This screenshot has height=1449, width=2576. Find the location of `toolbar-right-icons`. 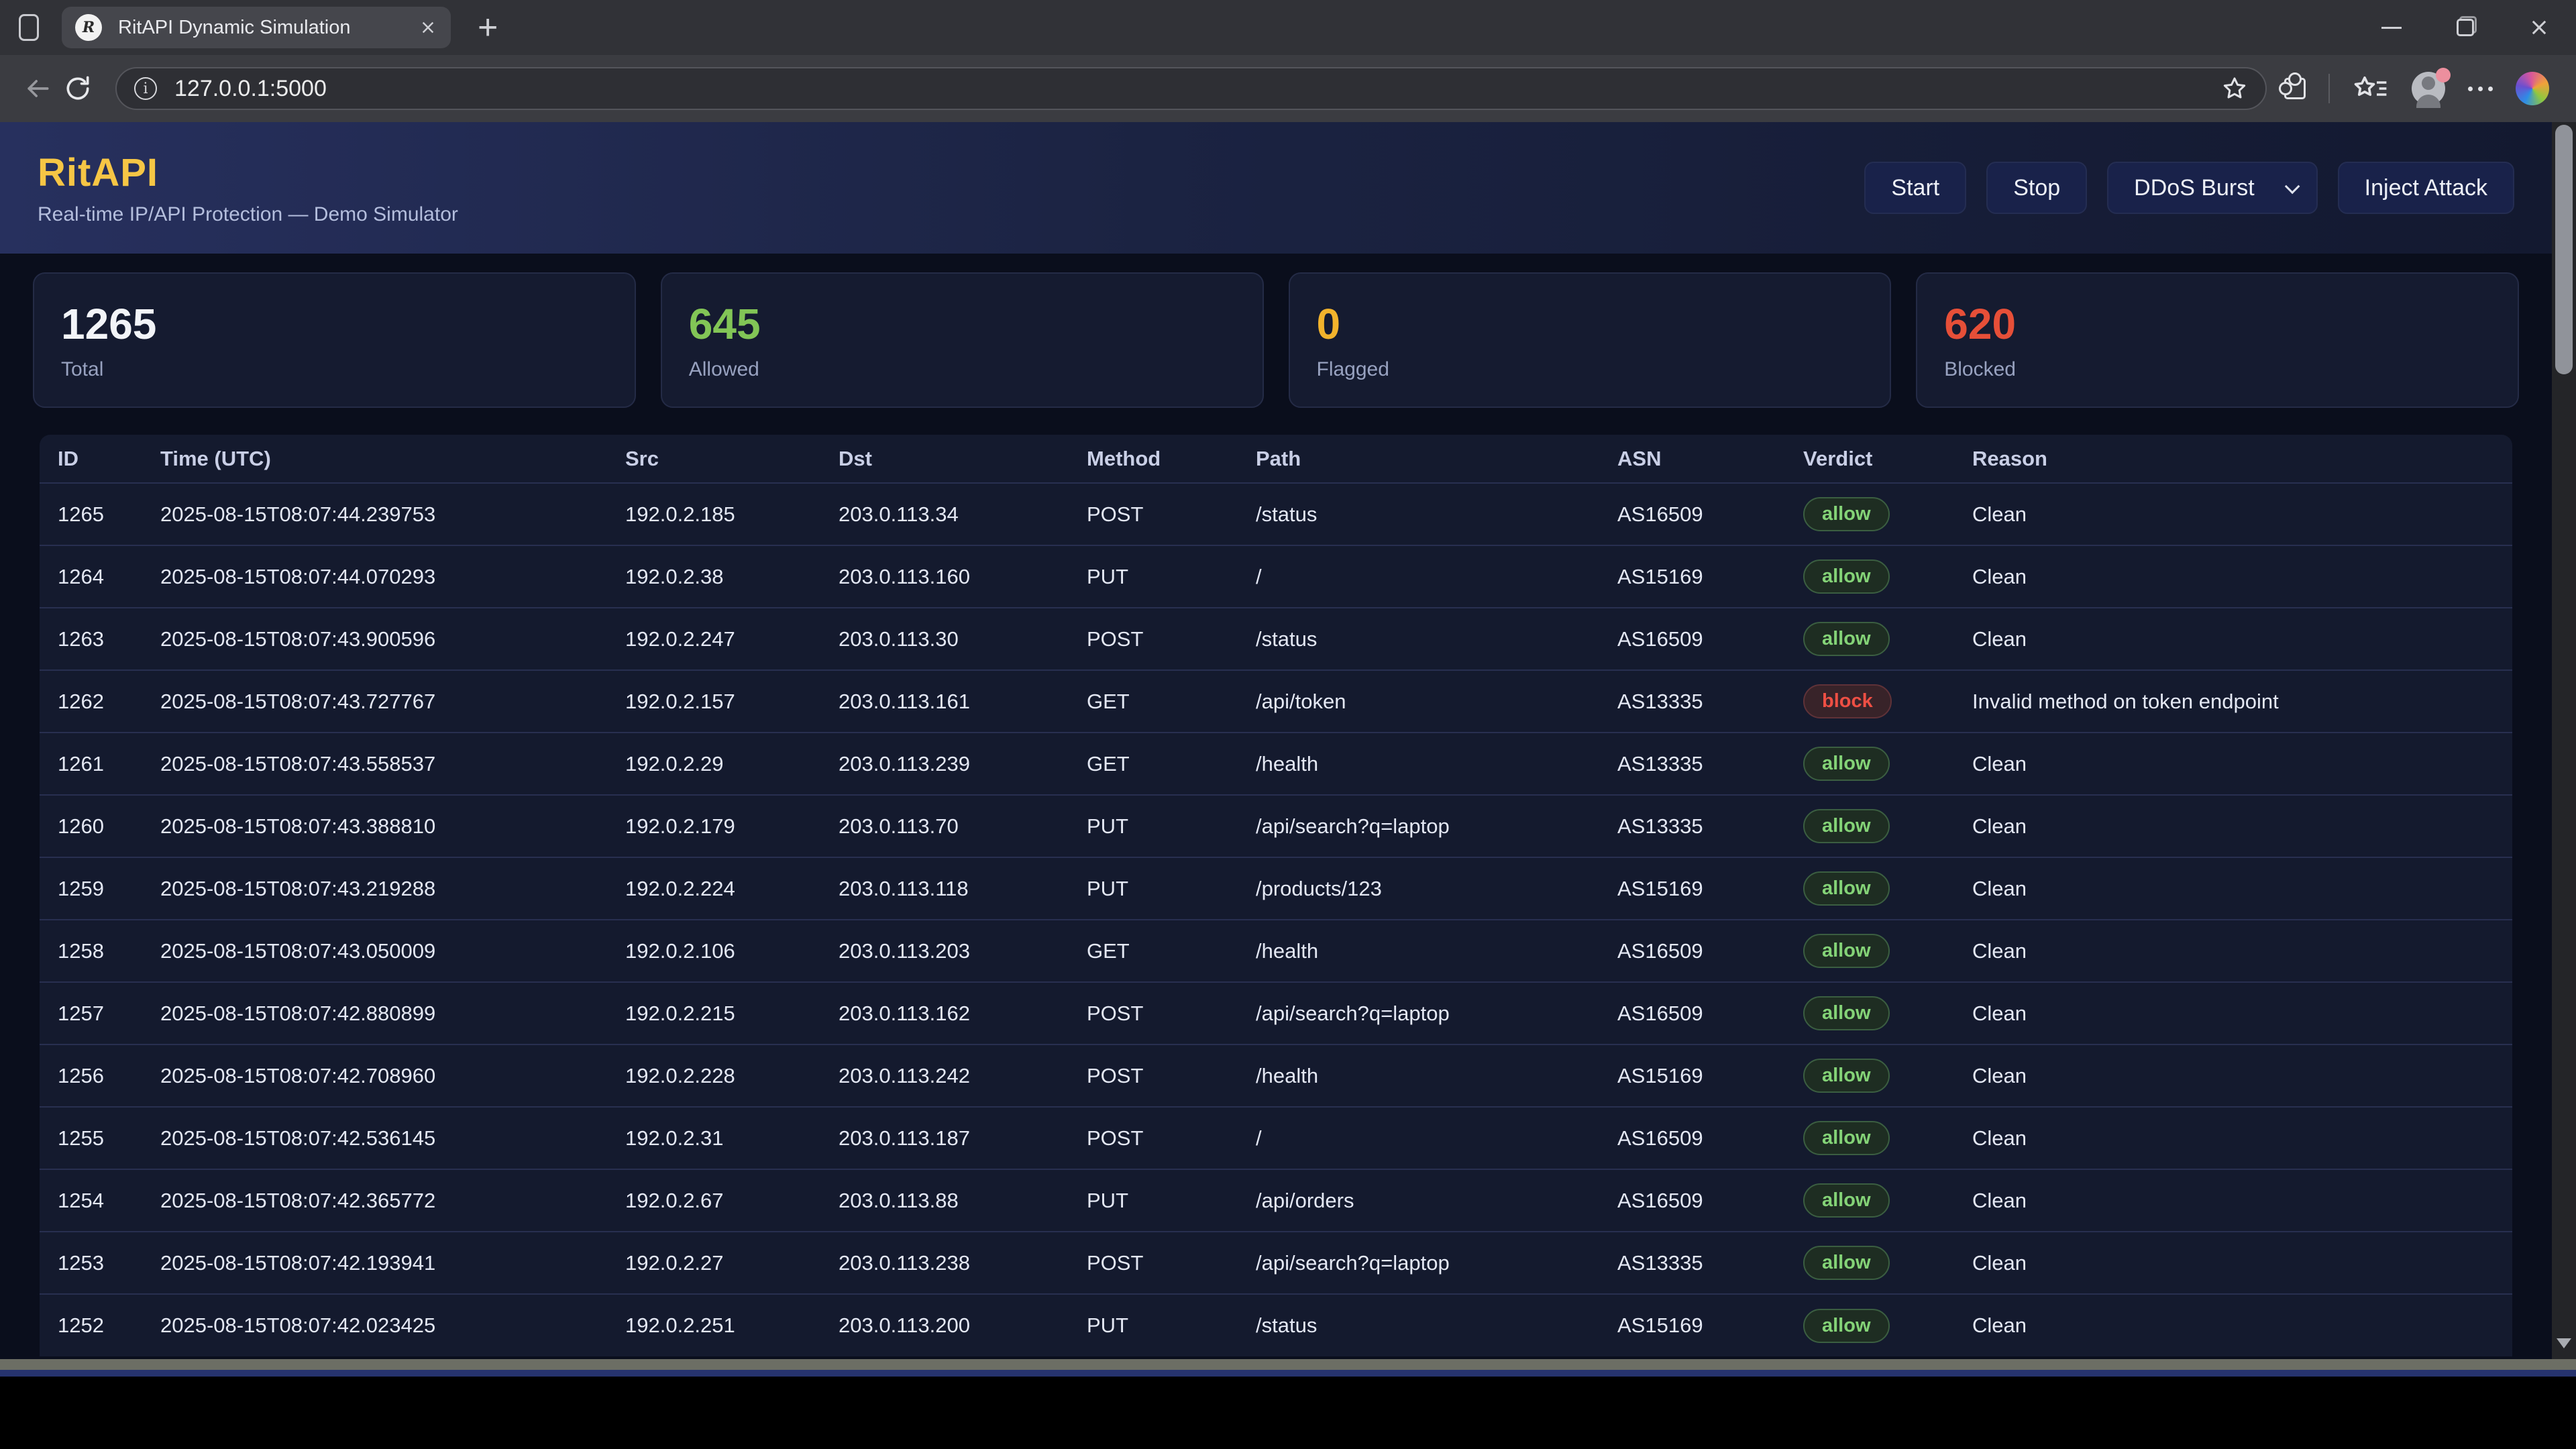

toolbar-right-icons is located at coordinates (2416, 86).